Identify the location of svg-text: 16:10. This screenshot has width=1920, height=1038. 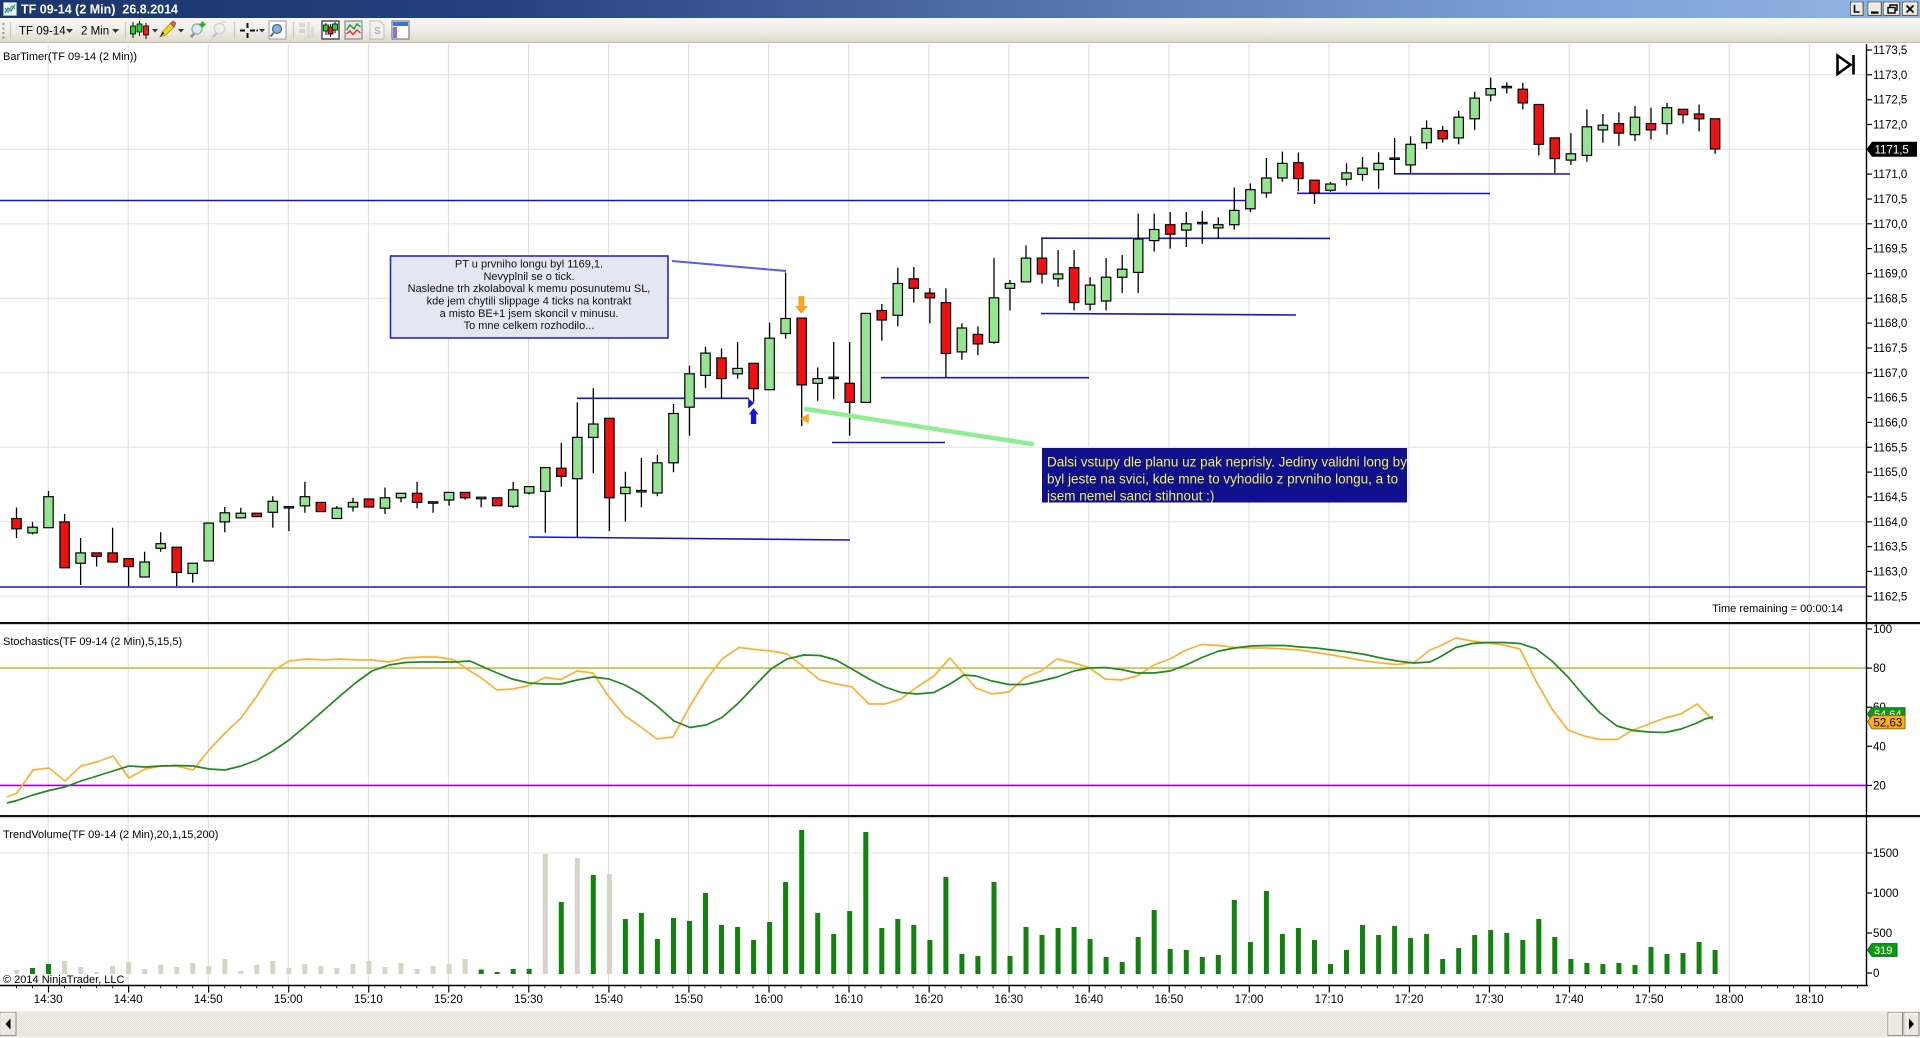
(848, 1000).